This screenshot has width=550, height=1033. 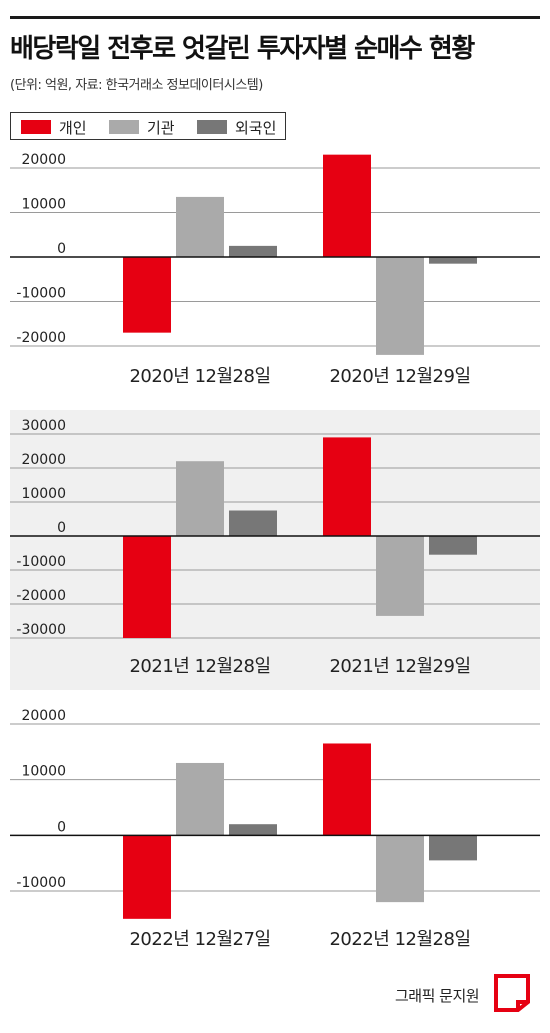 I want to click on legend-label-individual: 개인, so click(x=73, y=127).